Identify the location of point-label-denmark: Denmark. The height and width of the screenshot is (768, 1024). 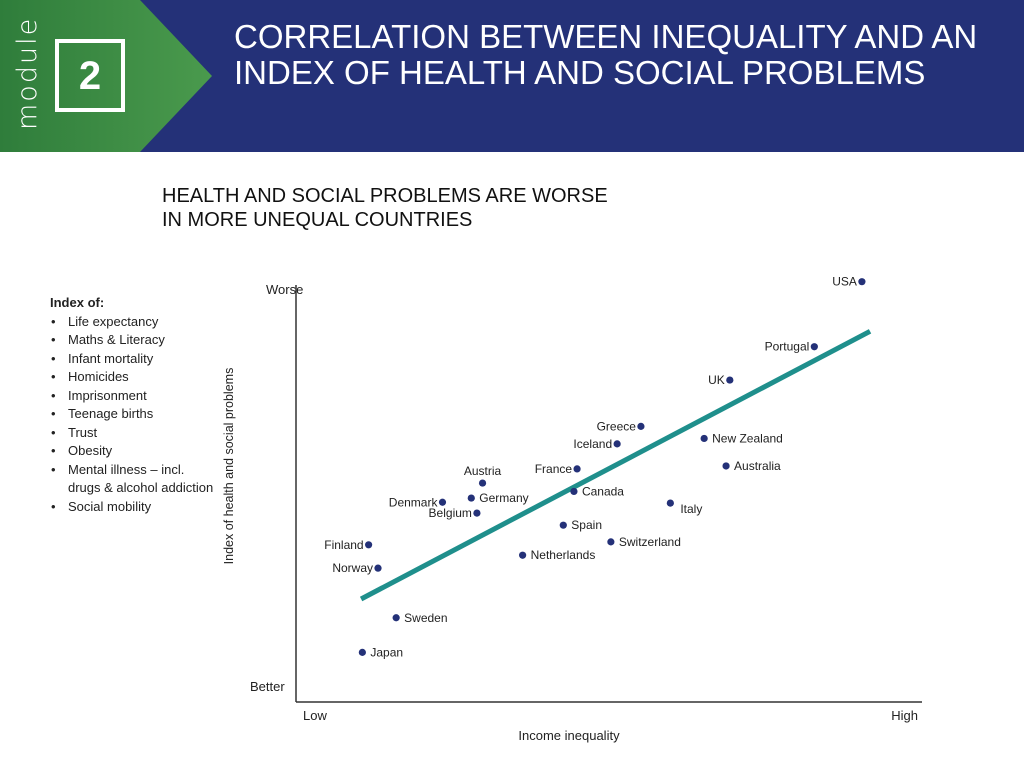
(414, 502).